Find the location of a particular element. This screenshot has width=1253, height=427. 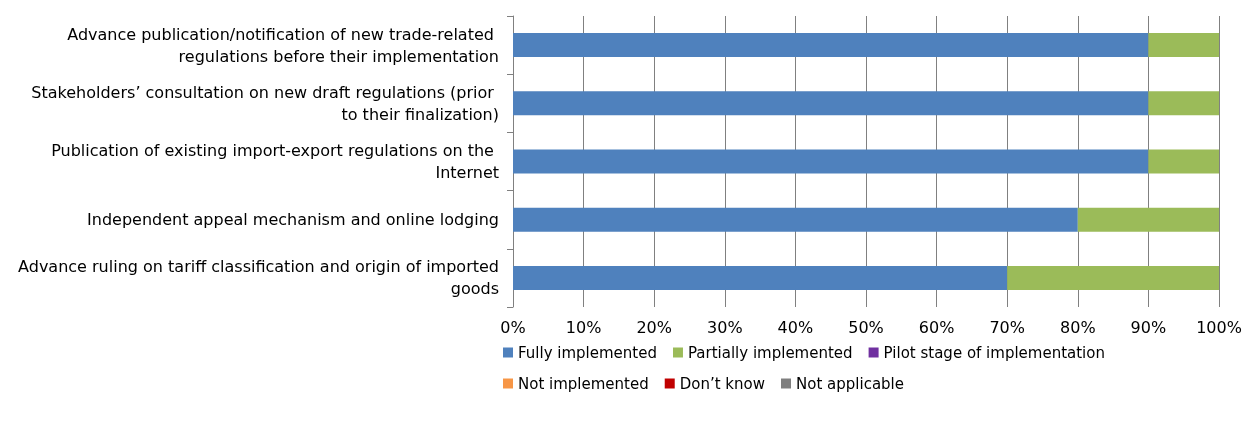

y-tick-label: Publication of existing import-export regulations on the Internet is located at coordinates (275, 161).